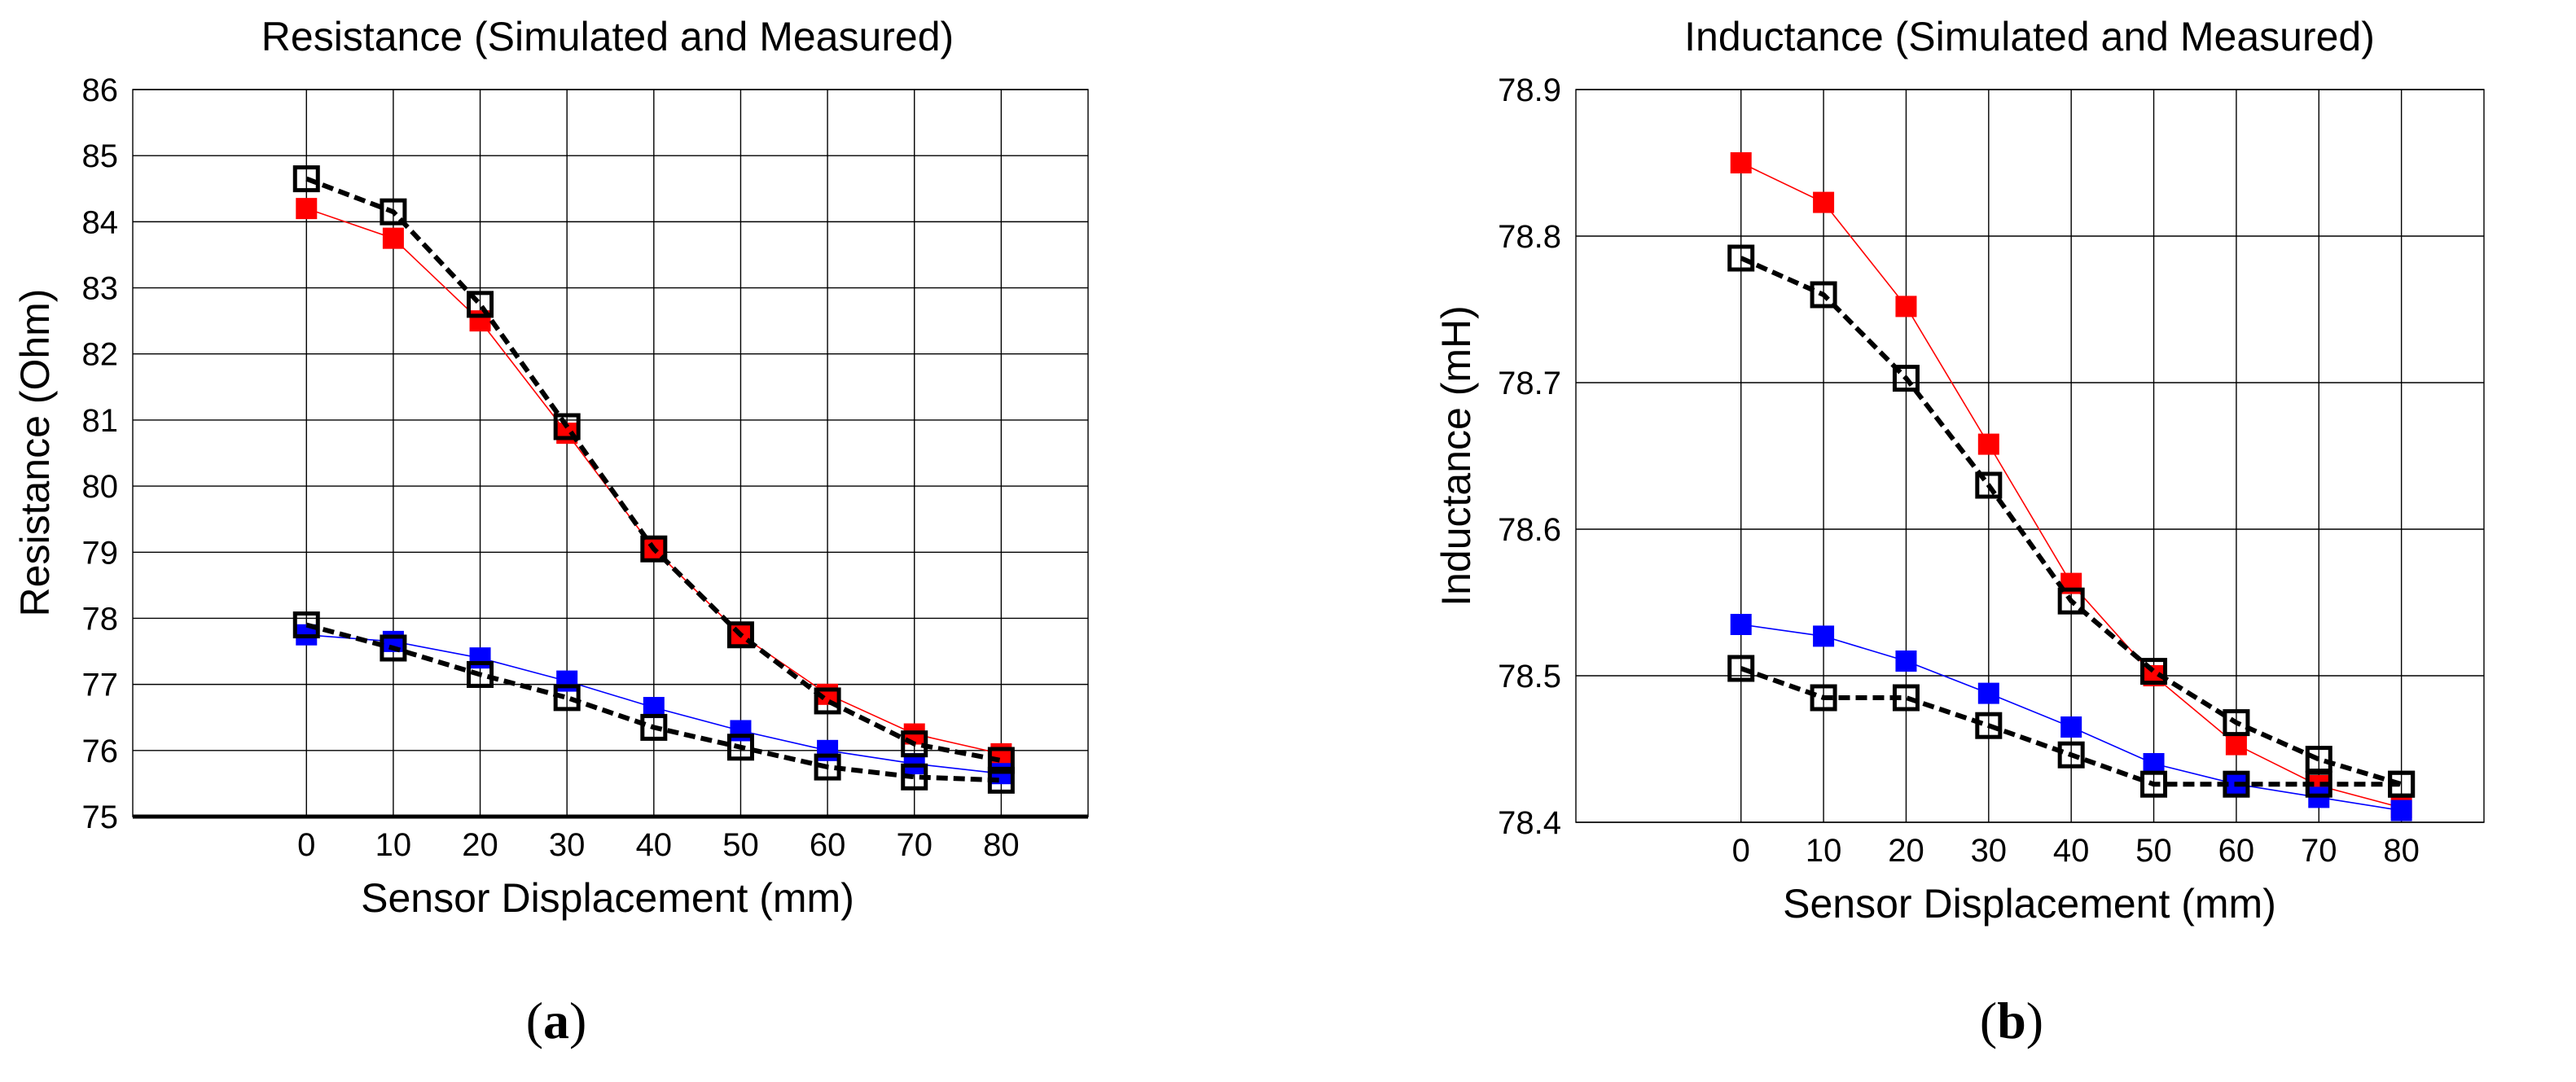  I want to click on y-tick-label: 76, so click(100, 751).